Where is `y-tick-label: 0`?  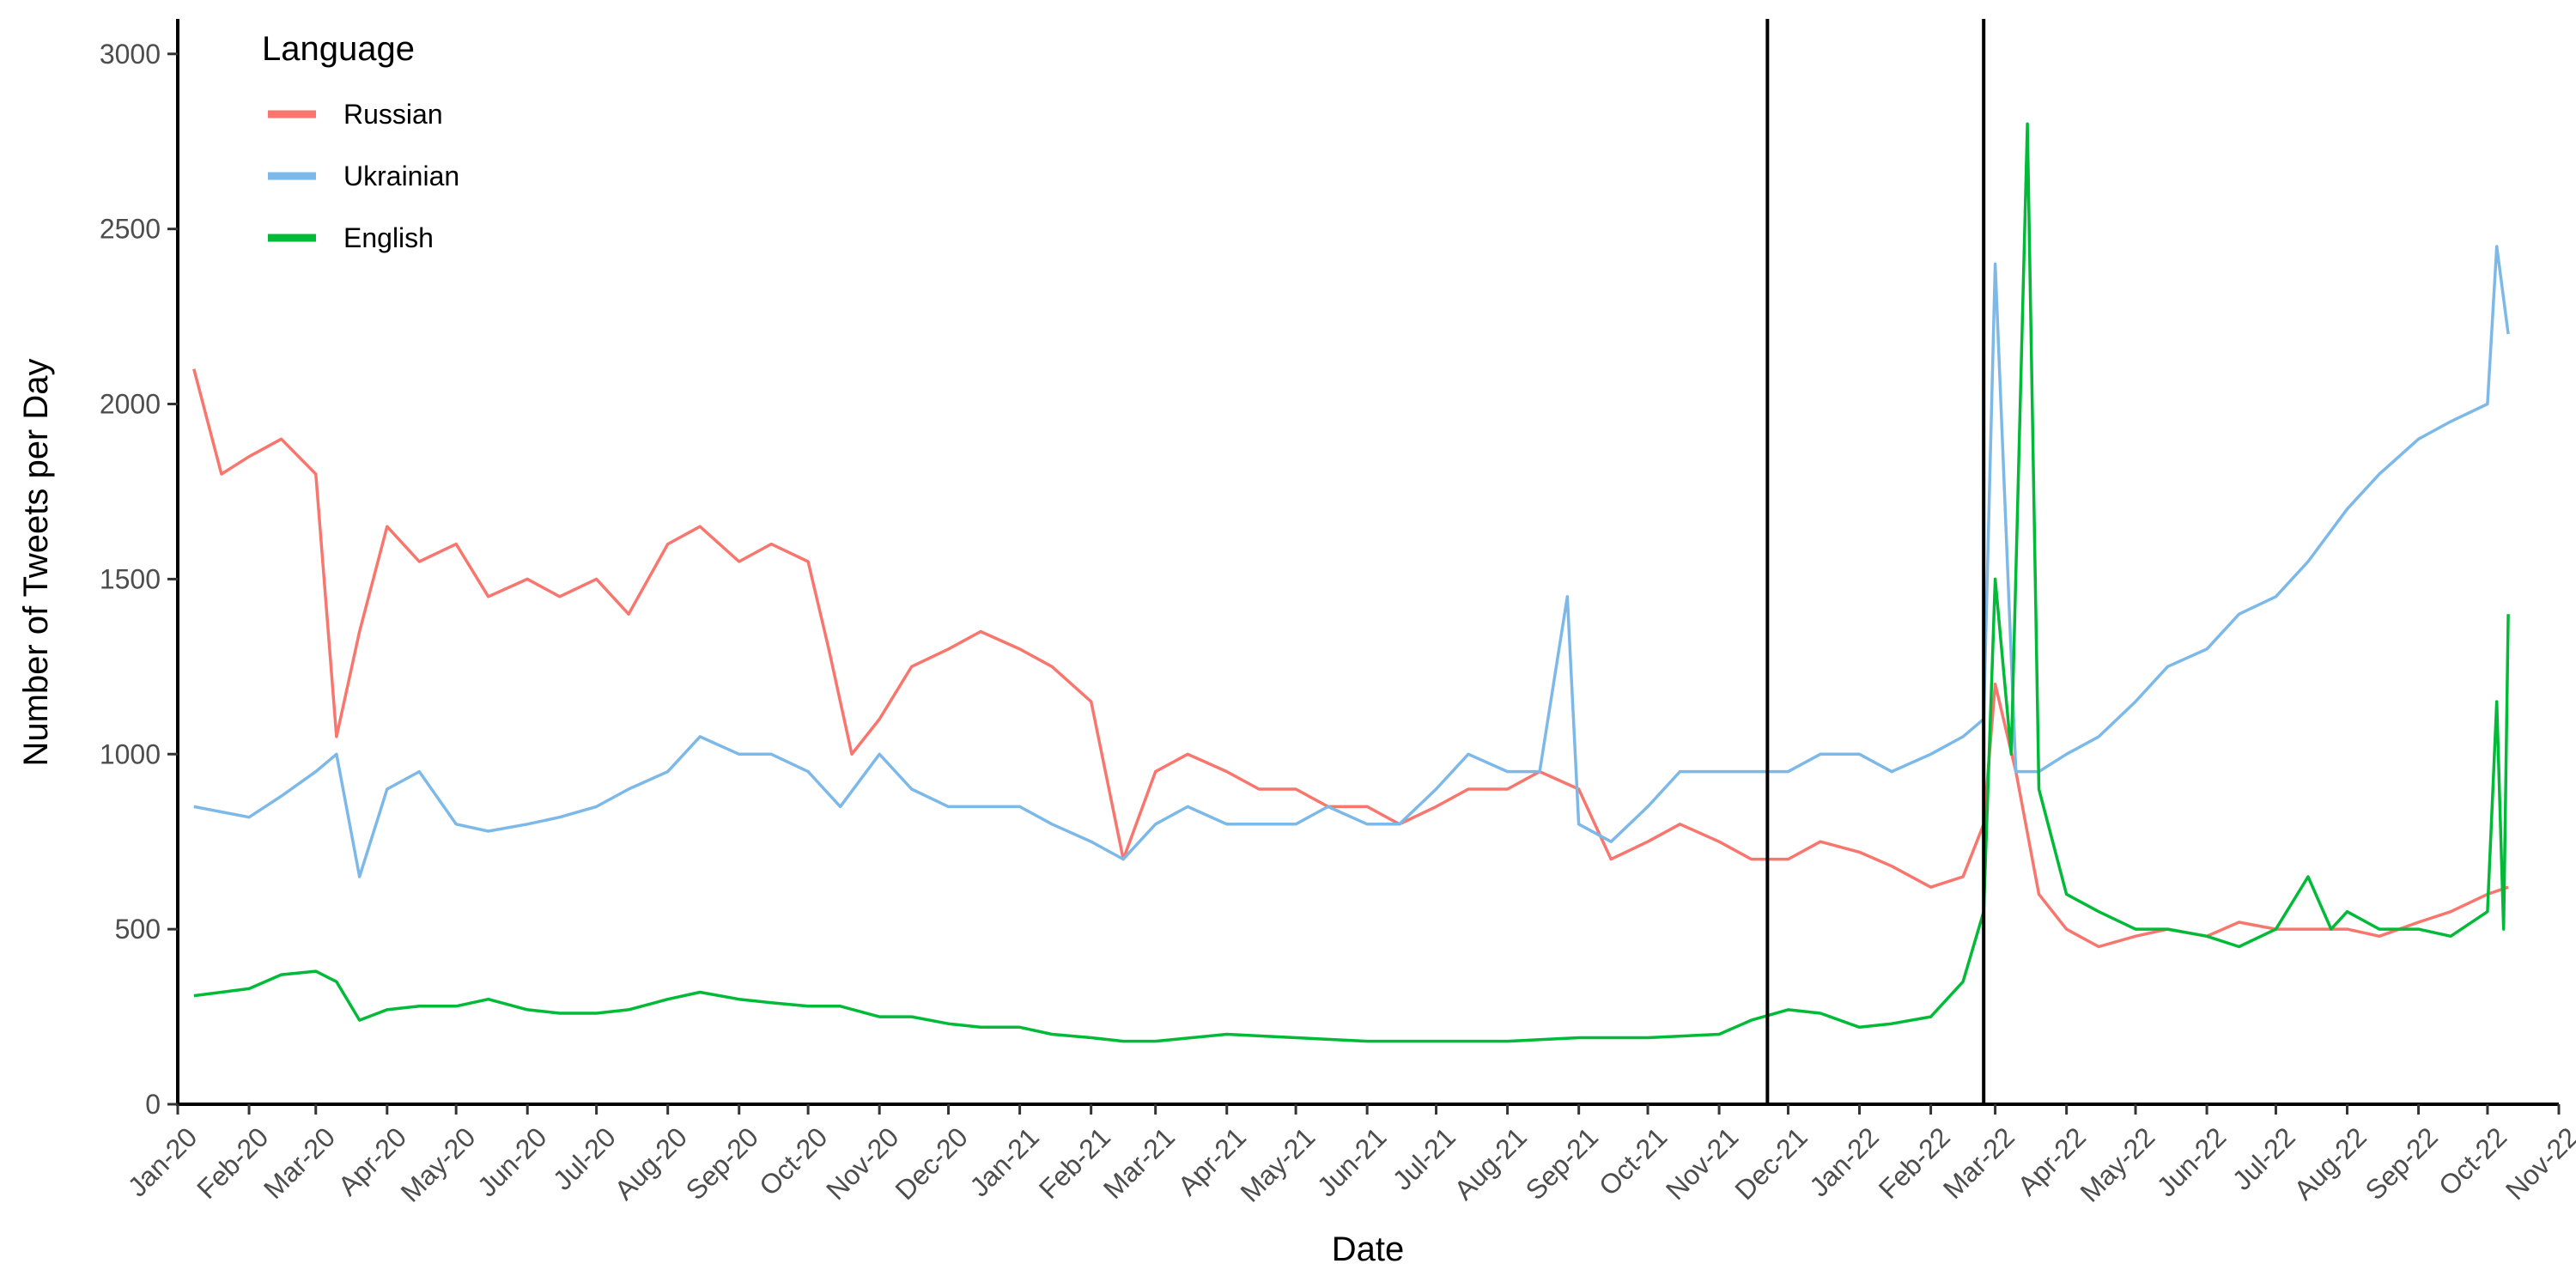
y-tick-label: 0 is located at coordinates (153, 1104).